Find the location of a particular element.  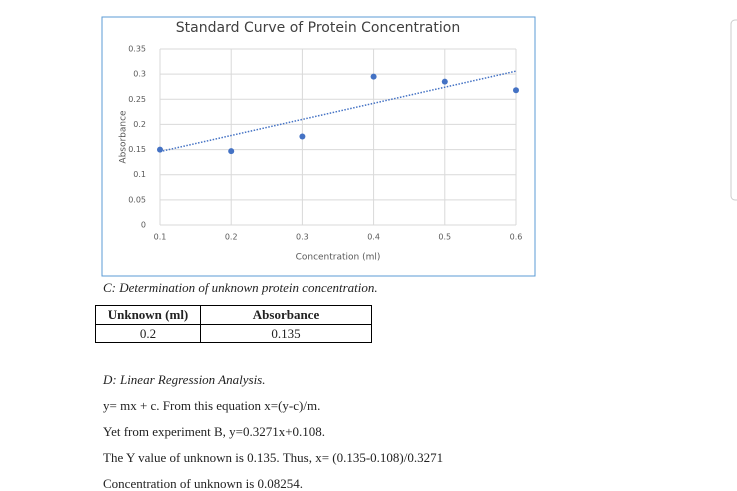

x-axis-label: Concentration (ml) is located at coordinates (338, 258).